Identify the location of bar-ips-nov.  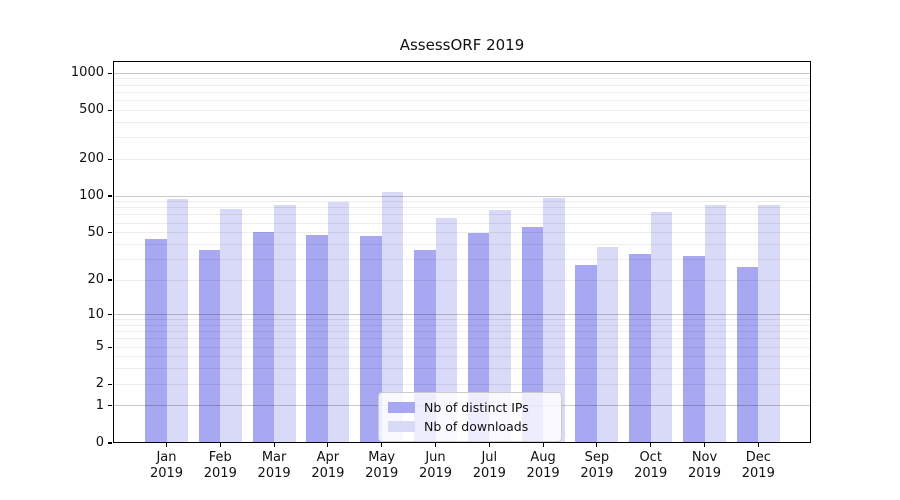
(694, 349).